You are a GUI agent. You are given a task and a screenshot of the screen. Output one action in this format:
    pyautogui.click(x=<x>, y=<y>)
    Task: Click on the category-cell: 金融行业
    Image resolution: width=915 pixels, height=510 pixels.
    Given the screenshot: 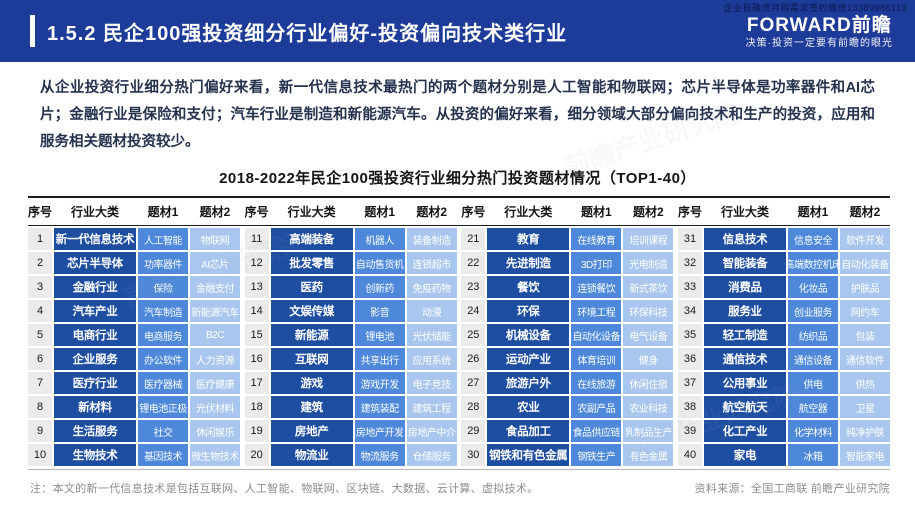 What is the action you would take?
    pyautogui.click(x=95, y=287)
    